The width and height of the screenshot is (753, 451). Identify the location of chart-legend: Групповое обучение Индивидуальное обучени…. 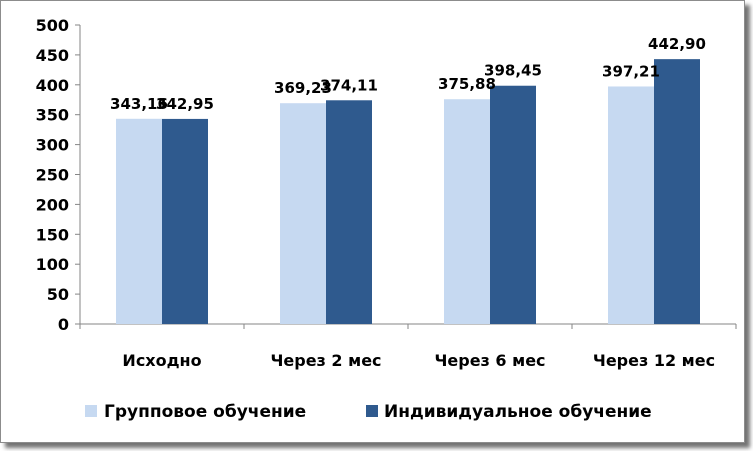
(368, 412).